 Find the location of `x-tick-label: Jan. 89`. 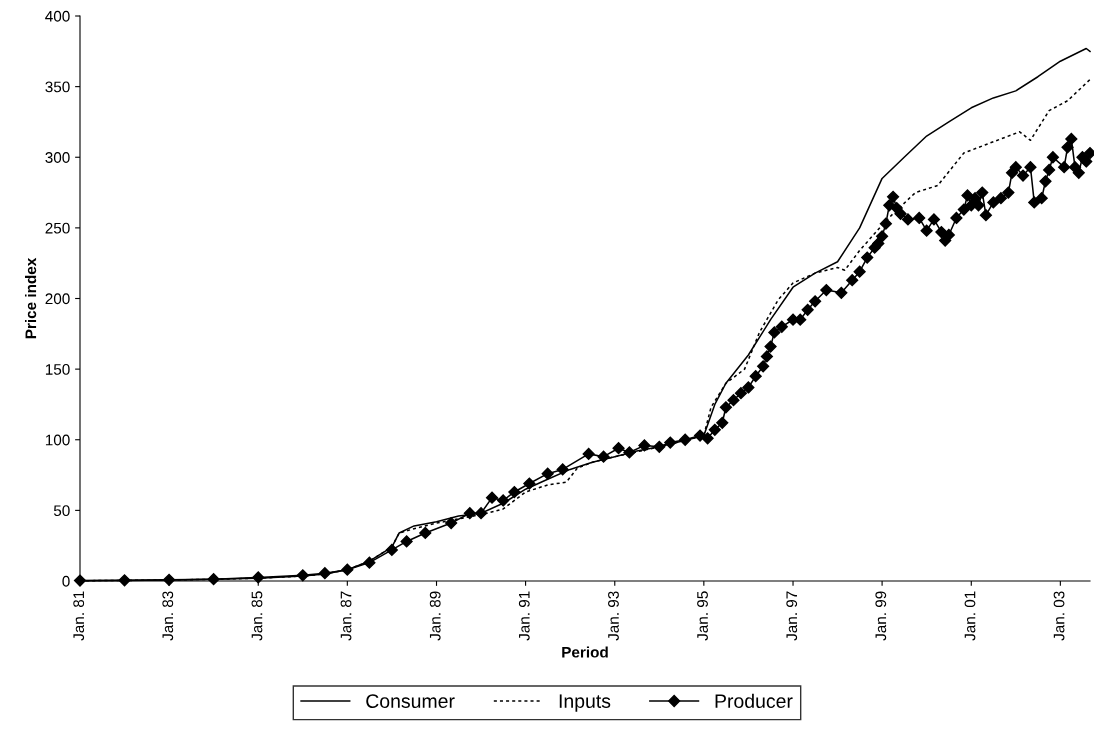

x-tick-label: Jan. 89 is located at coordinates (435, 616).